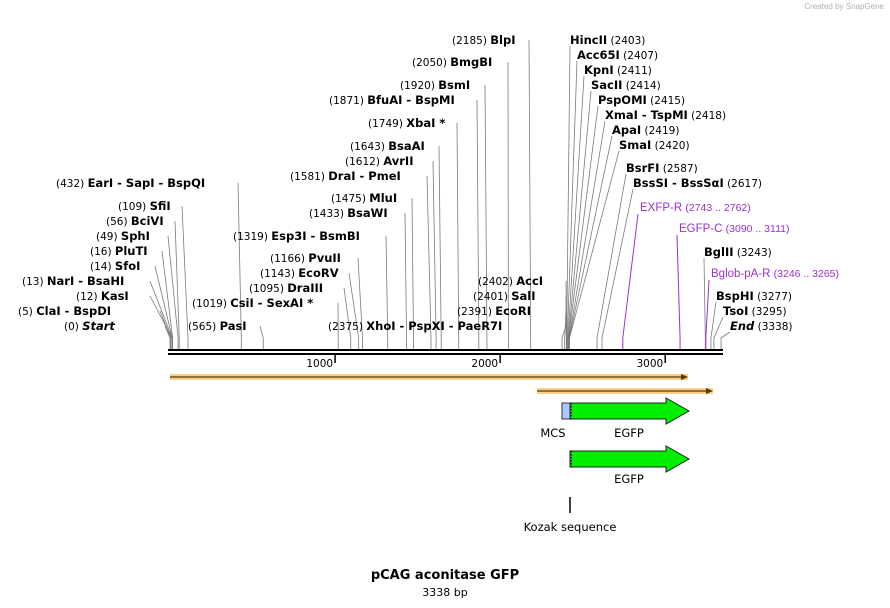  Describe the element at coordinates (398, 161) in the screenshot. I see `enzyme-name: AvrII` at that location.